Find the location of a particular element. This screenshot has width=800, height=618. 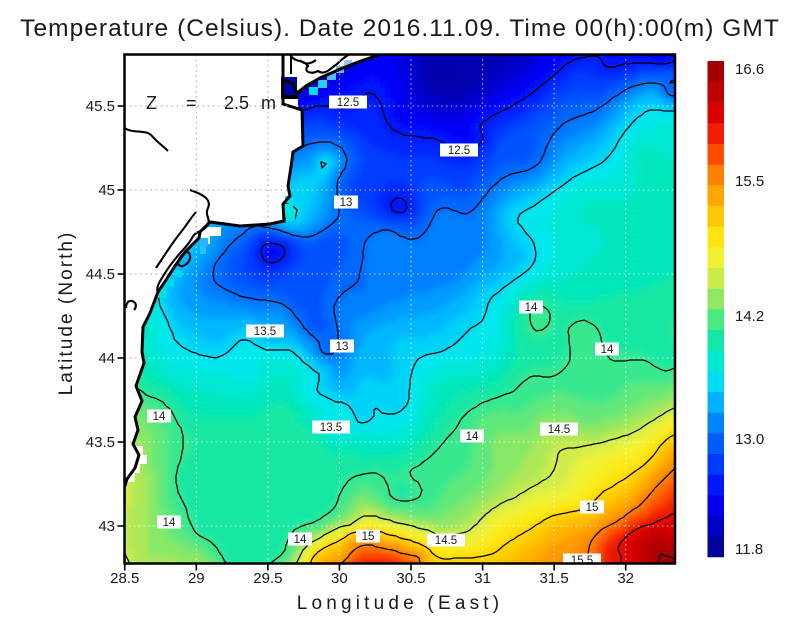

svg-text: Longitude (East) is located at coordinates (400, 603).